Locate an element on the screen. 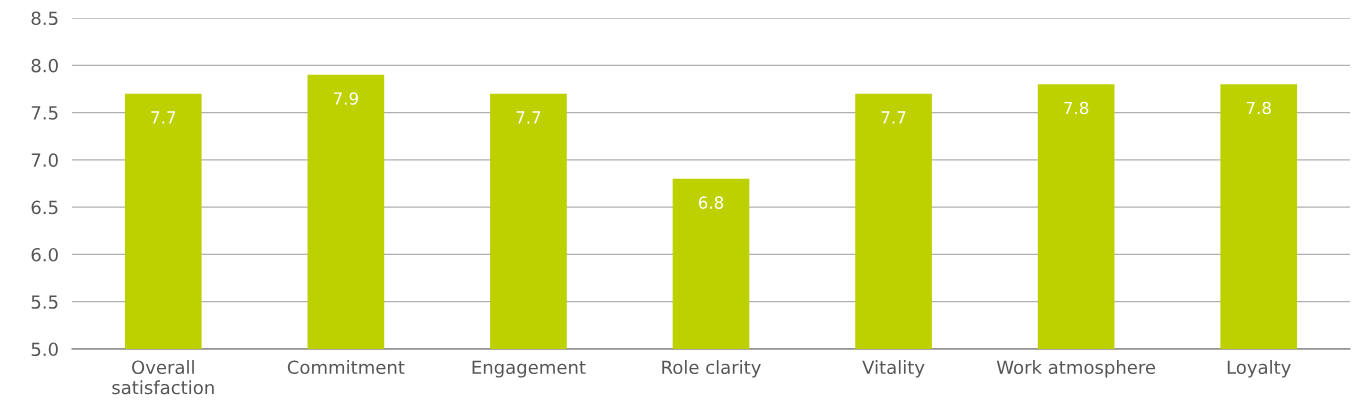 Image resolution: width=1354 pixels, height=405 pixels. x-tick-label: Commitment is located at coordinates (346, 367).